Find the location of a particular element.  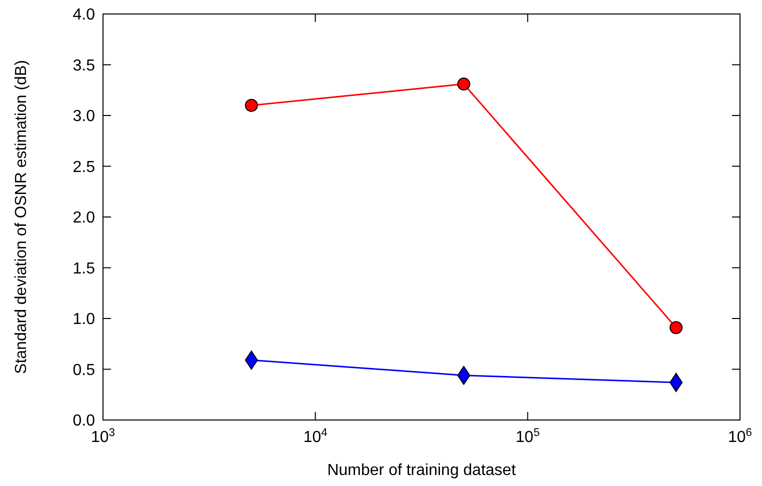

y-tick-label: 3.0 is located at coordinates (84, 117).